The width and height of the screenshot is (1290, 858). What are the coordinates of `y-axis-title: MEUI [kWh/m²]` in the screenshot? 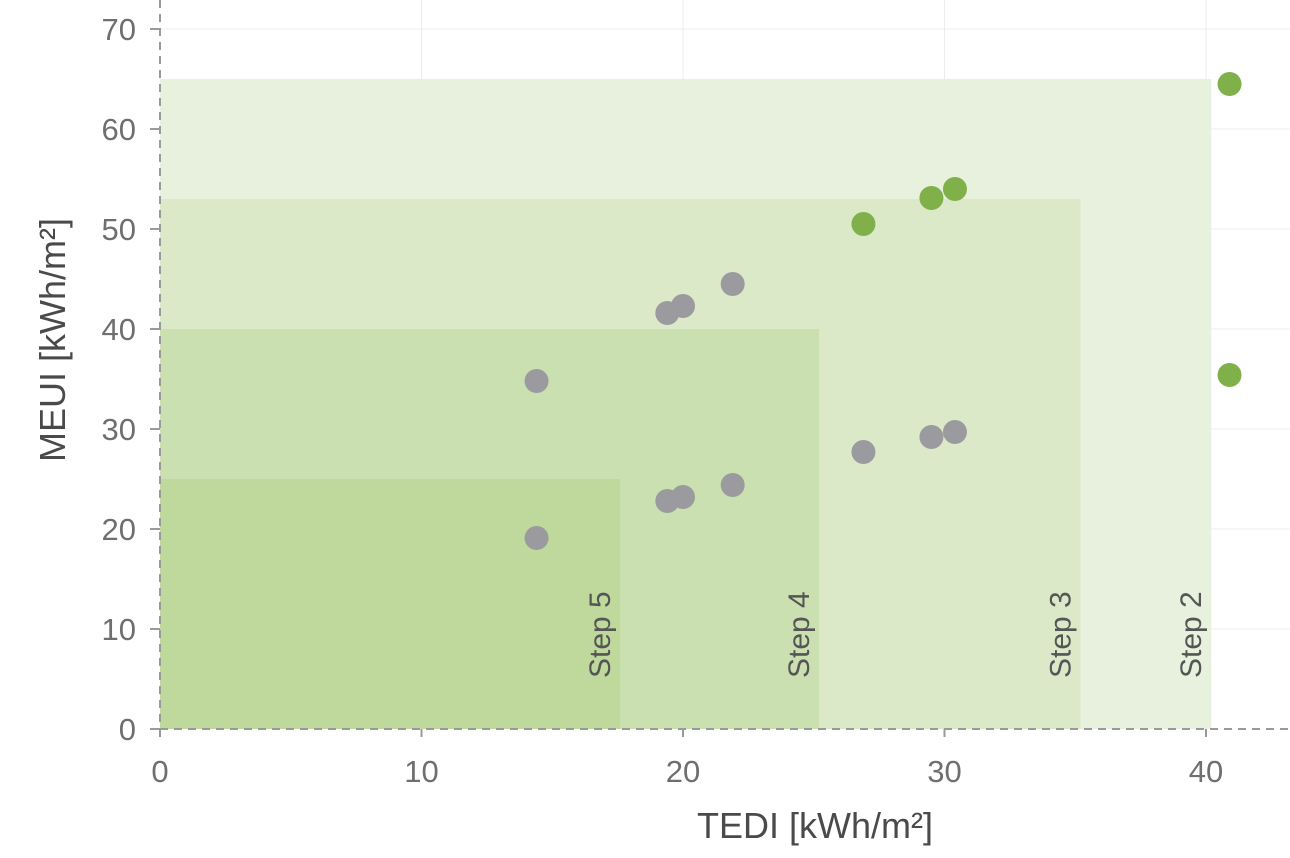 It's located at (52, 340).